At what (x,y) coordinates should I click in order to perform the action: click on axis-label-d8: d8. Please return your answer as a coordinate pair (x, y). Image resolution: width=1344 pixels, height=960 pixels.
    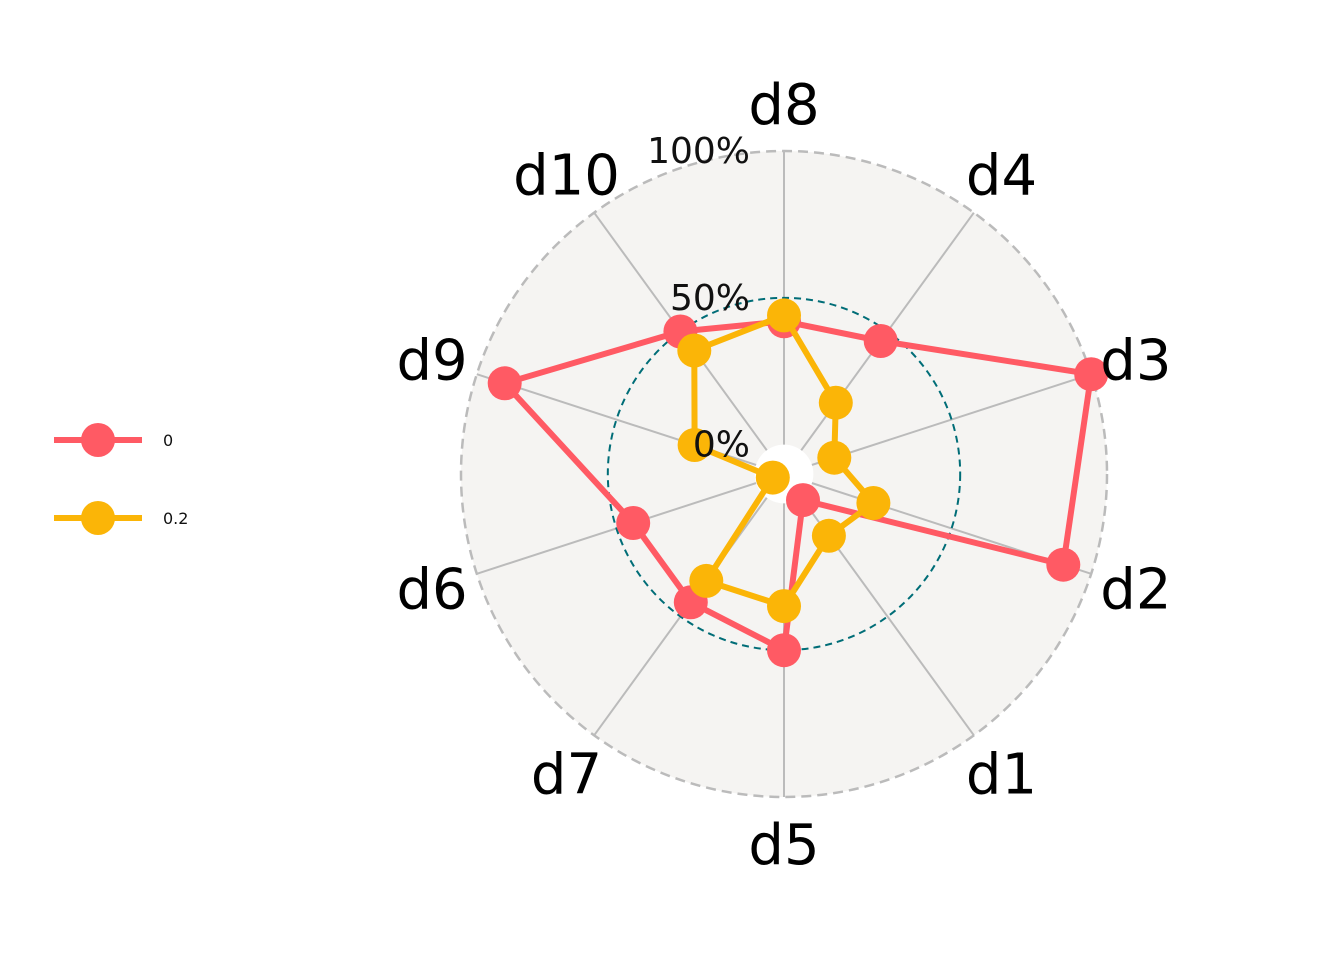
    Looking at the image, I should click on (783, 105).